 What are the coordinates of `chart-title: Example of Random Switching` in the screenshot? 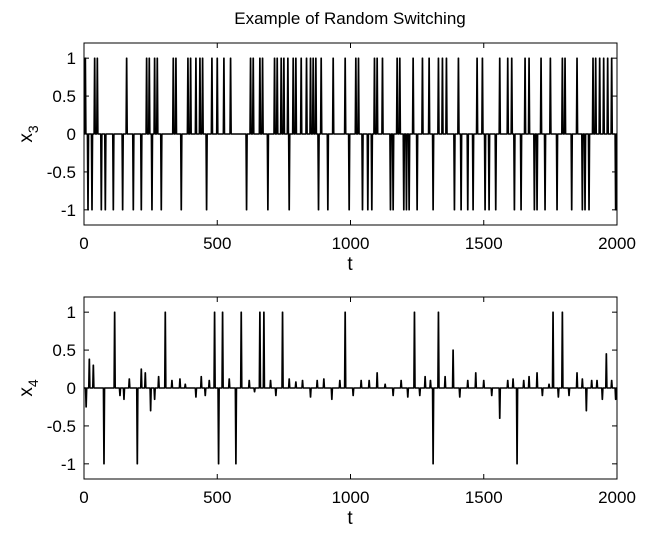 It's located at (350, 18).